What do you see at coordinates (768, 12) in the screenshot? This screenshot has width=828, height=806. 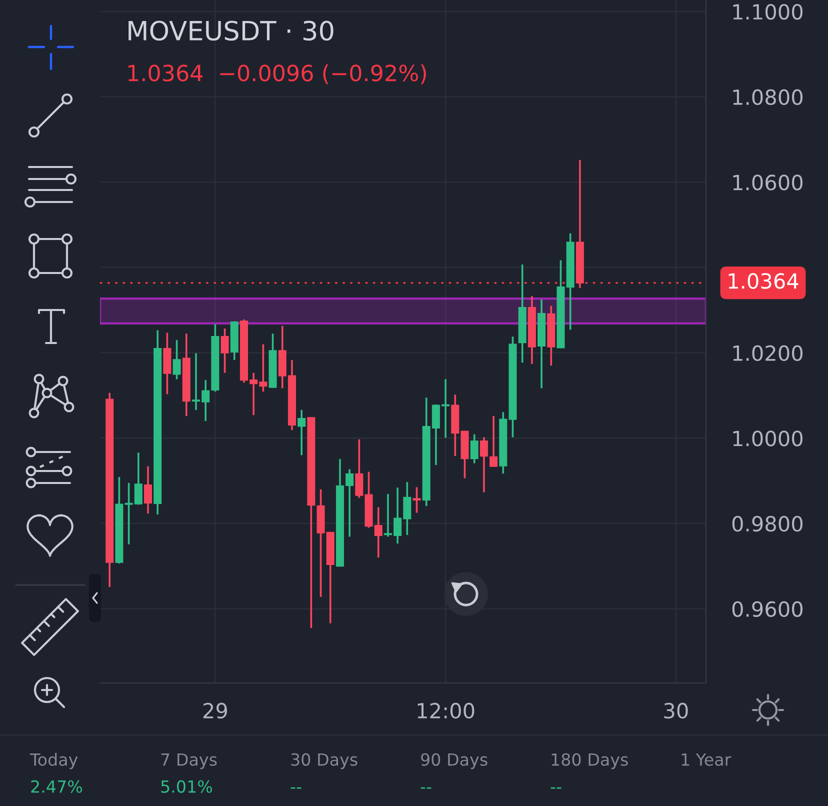 I see `y-tick-label: 1.1000` at bounding box center [768, 12].